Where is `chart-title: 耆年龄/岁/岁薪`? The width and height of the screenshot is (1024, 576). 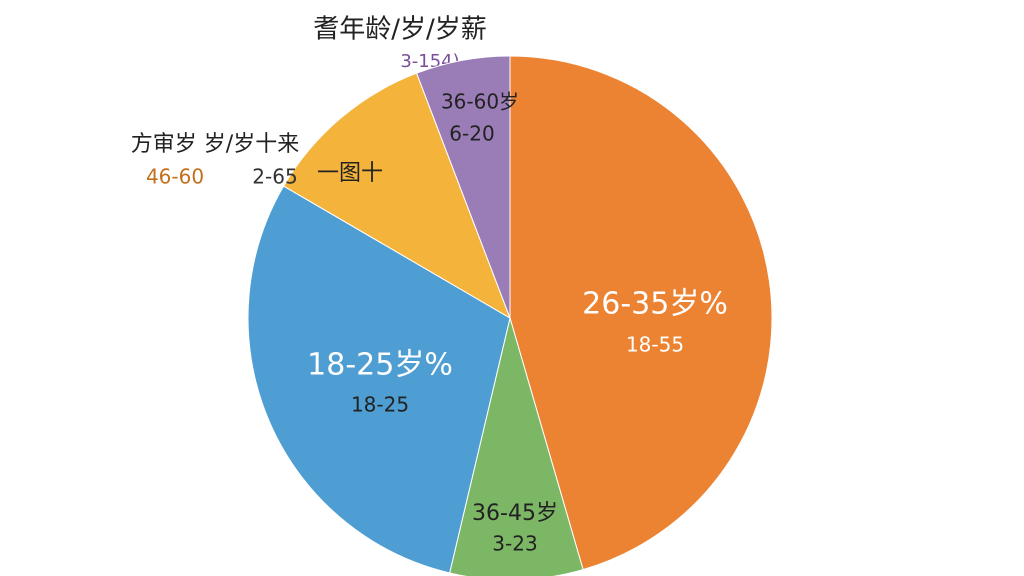
chart-title: 耆年龄/岁/岁薪 is located at coordinates (400, 30).